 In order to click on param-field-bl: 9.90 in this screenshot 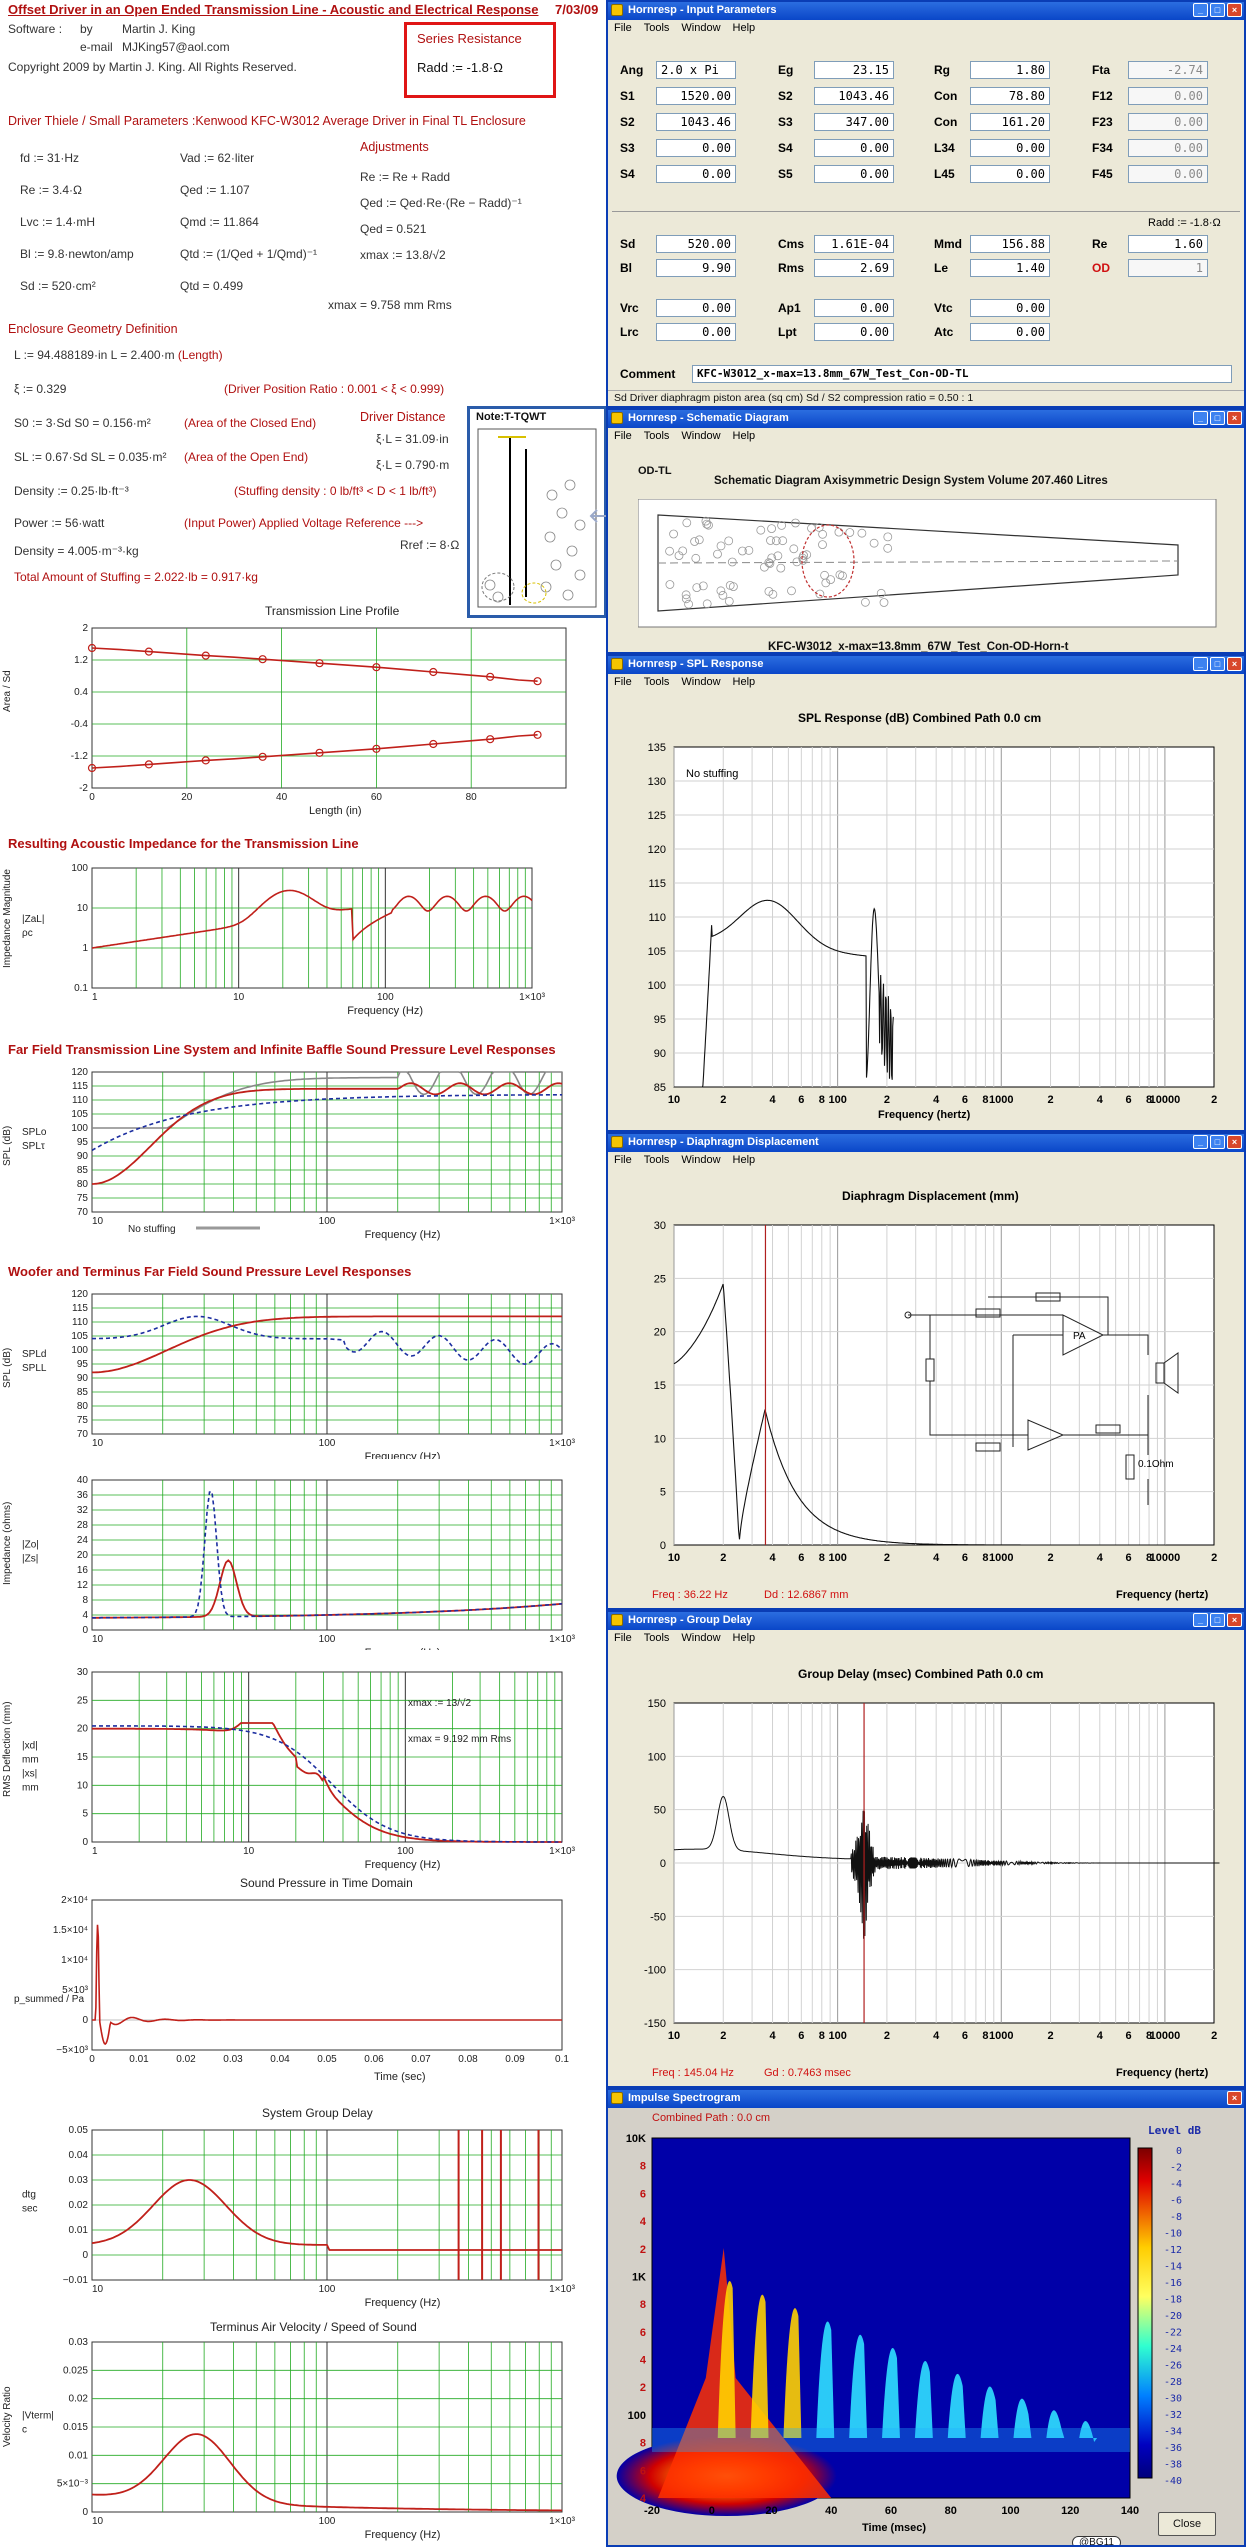, I will do `click(696, 268)`.